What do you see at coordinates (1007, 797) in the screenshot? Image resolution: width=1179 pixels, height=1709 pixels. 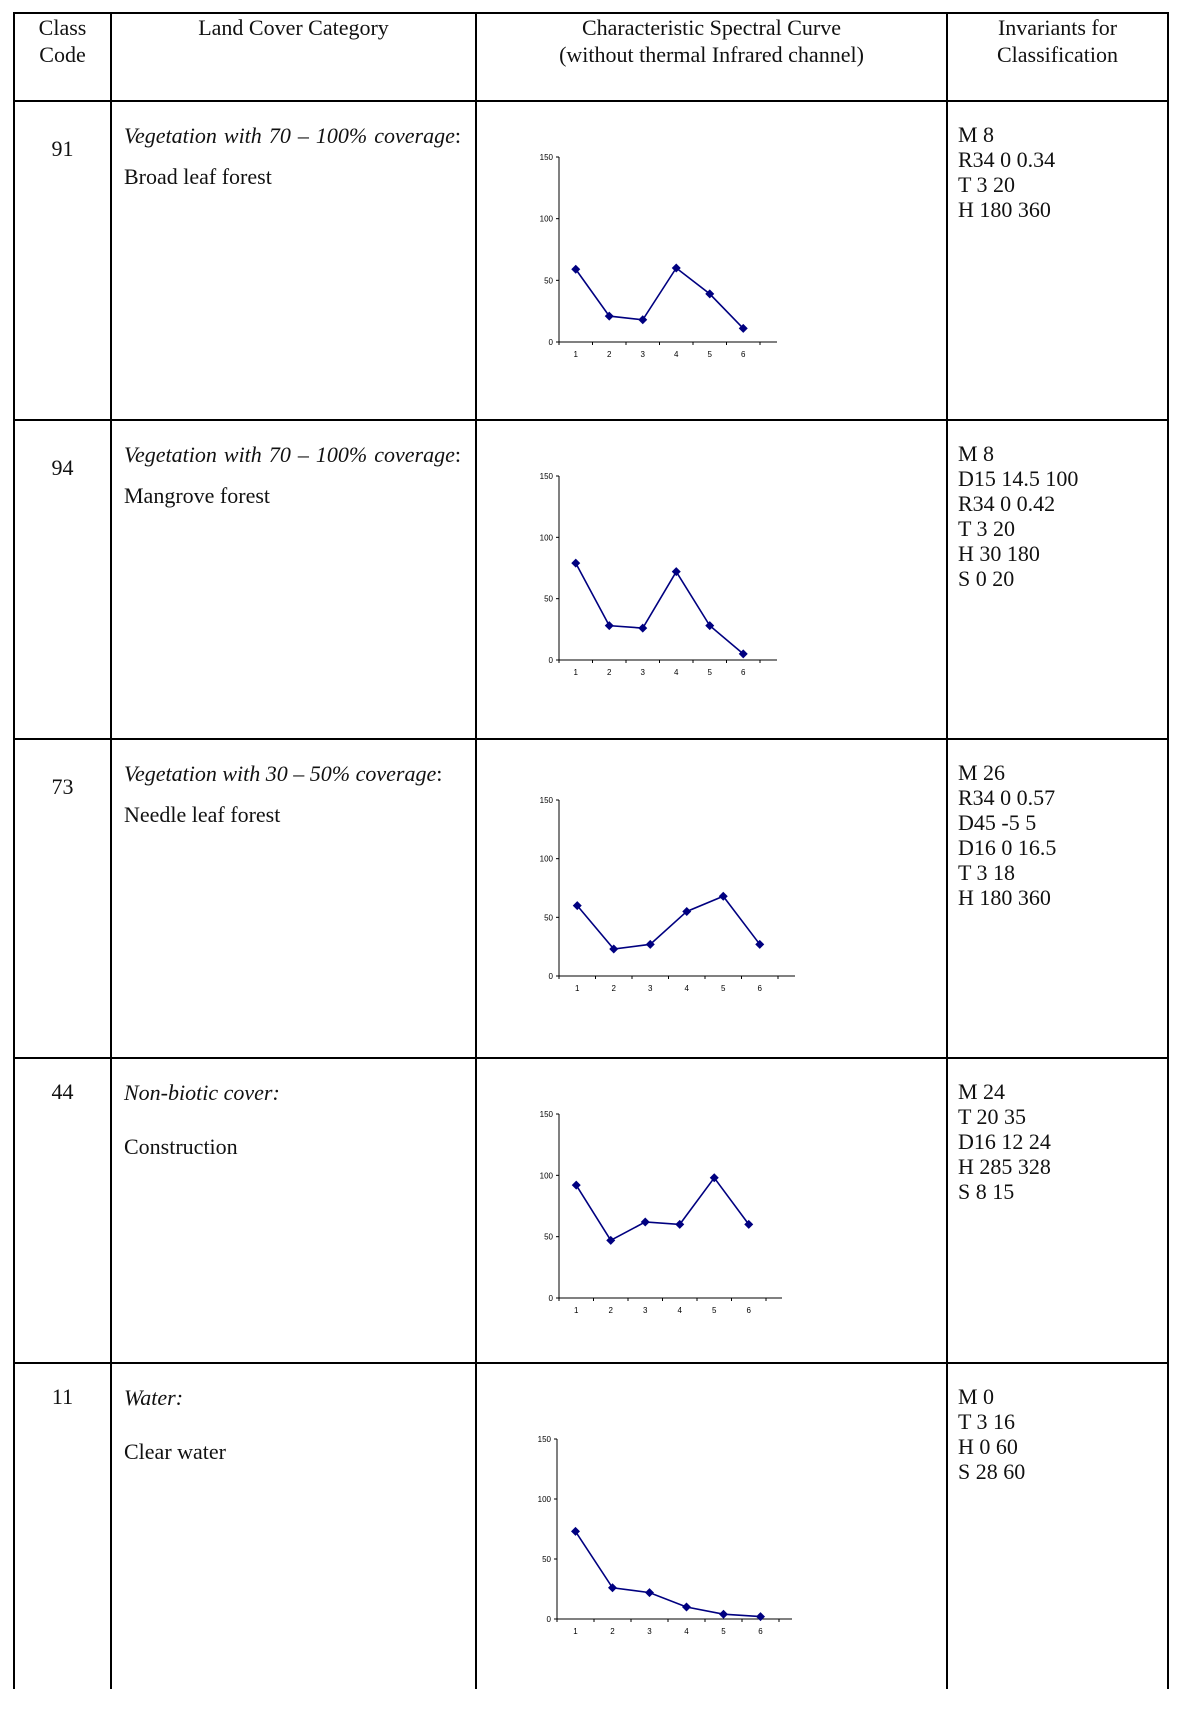 I see `invariant-line: R34 0 0.57` at bounding box center [1007, 797].